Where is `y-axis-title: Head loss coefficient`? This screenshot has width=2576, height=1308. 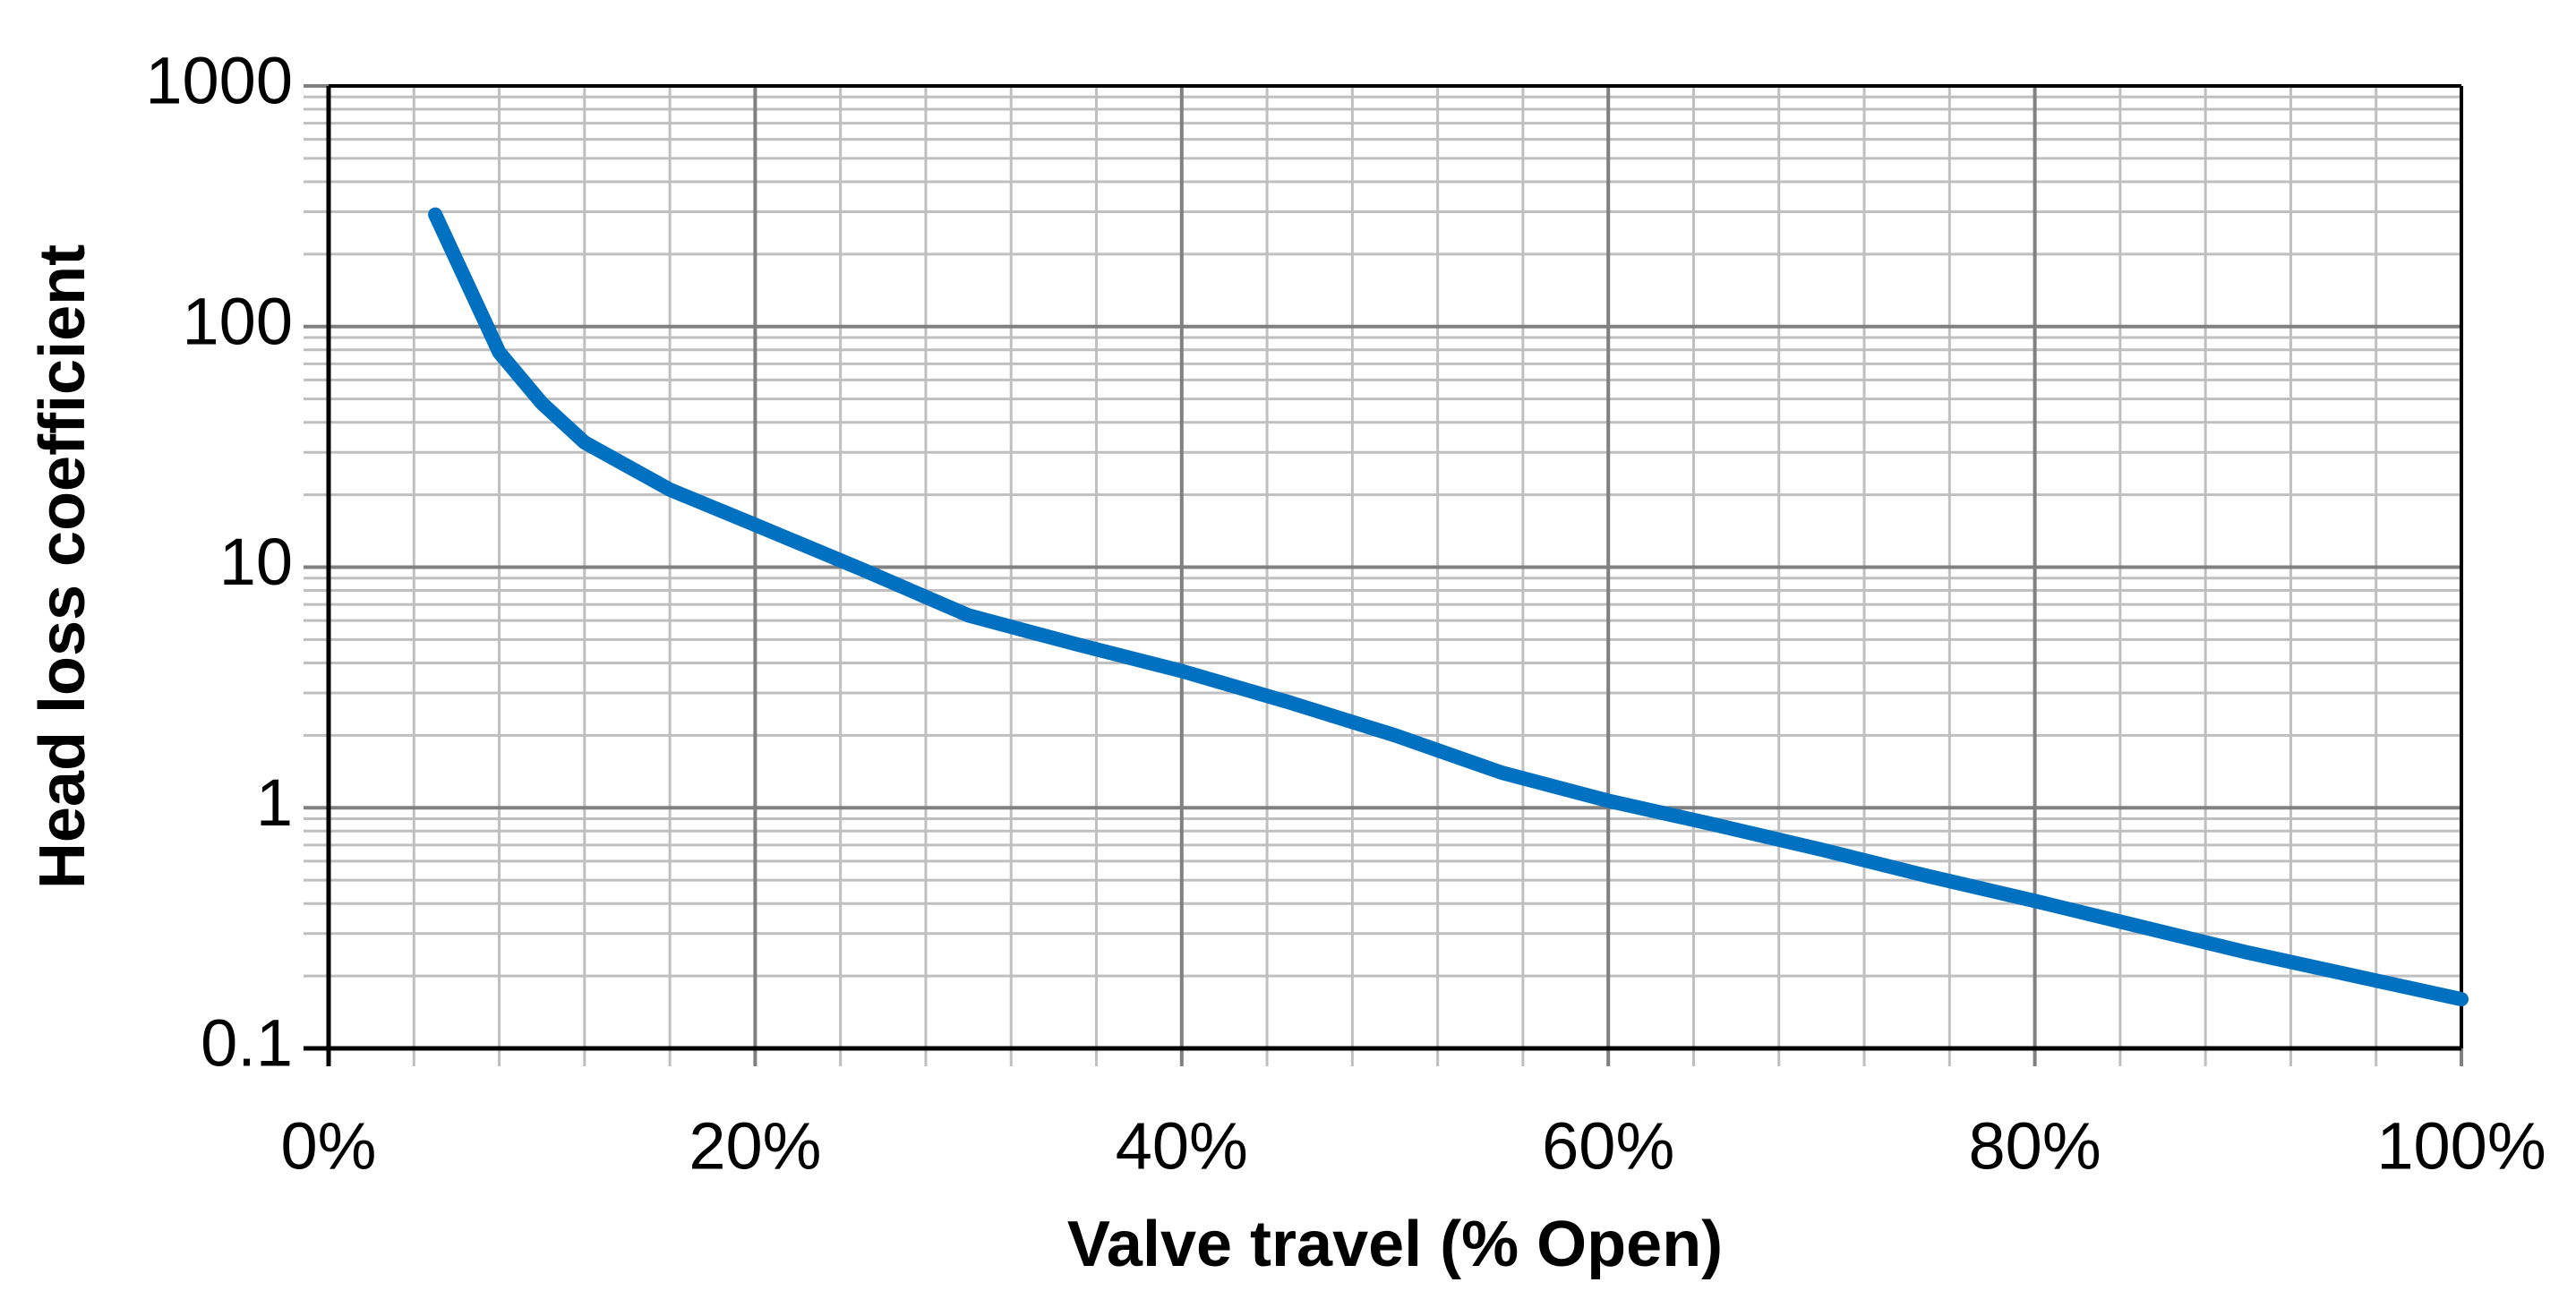
y-axis-title: Head loss coefficient is located at coordinates (62, 566).